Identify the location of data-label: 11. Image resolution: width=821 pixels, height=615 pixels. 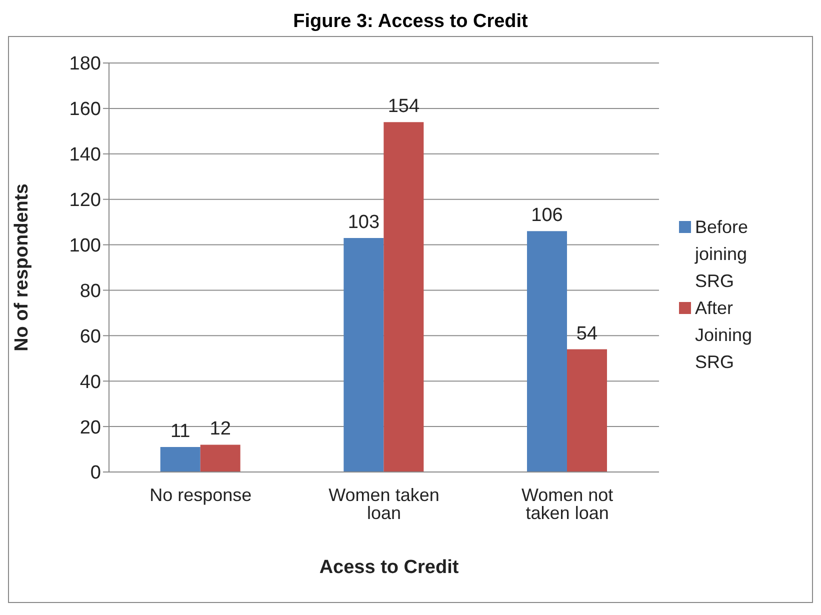
(180, 431).